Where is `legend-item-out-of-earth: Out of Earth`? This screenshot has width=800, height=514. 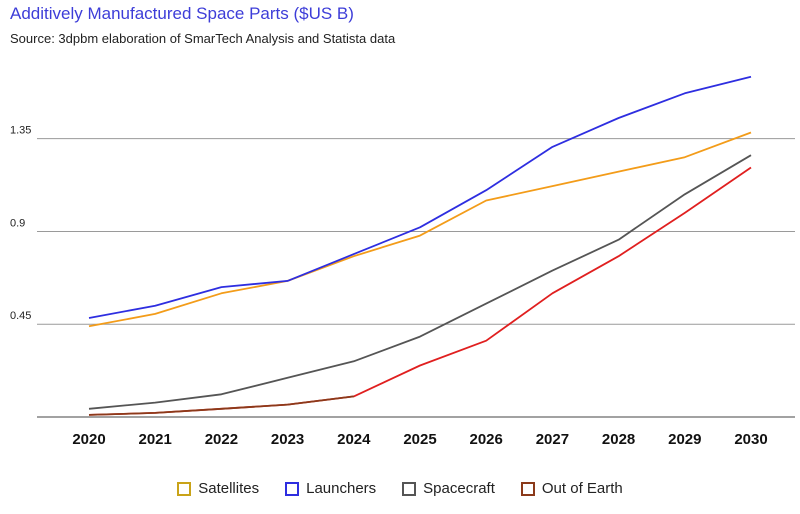
legend-item-out-of-earth: Out of Earth is located at coordinates (571, 488).